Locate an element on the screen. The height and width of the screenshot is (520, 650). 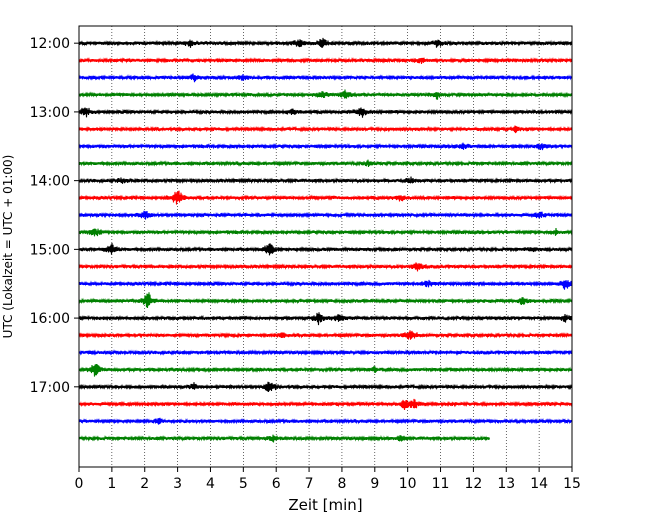
x-tick-label: 12 is located at coordinates (473, 484).